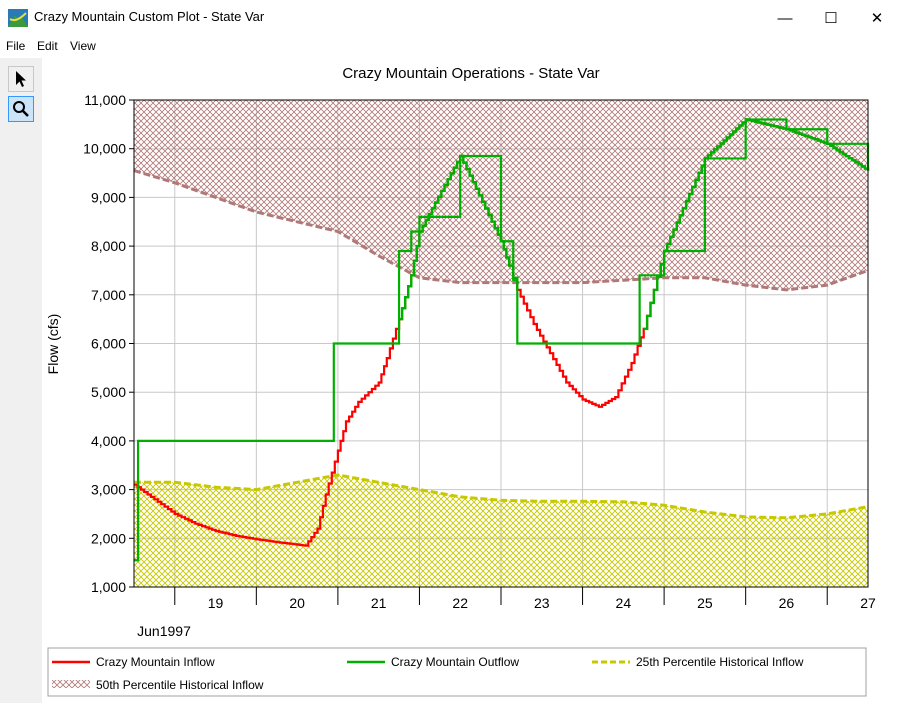 This screenshot has width=900, height=703. What do you see at coordinates (21, 380) in the screenshot?
I see `tool-palette` at bounding box center [21, 380].